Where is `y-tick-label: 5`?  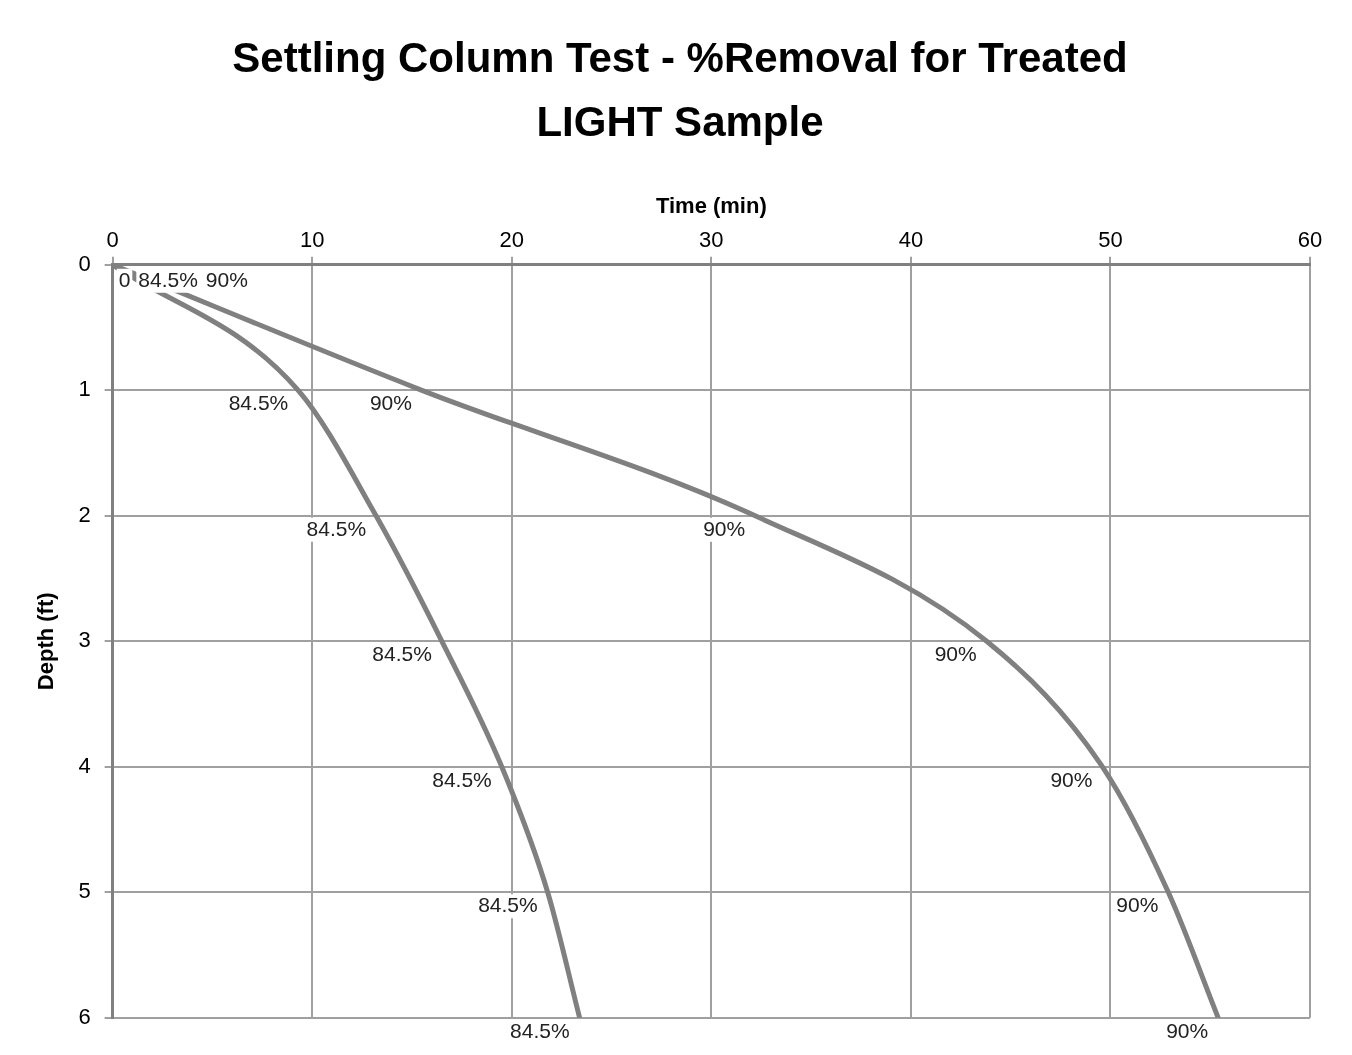
y-tick-label: 5 is located at coordinates (84, 891).